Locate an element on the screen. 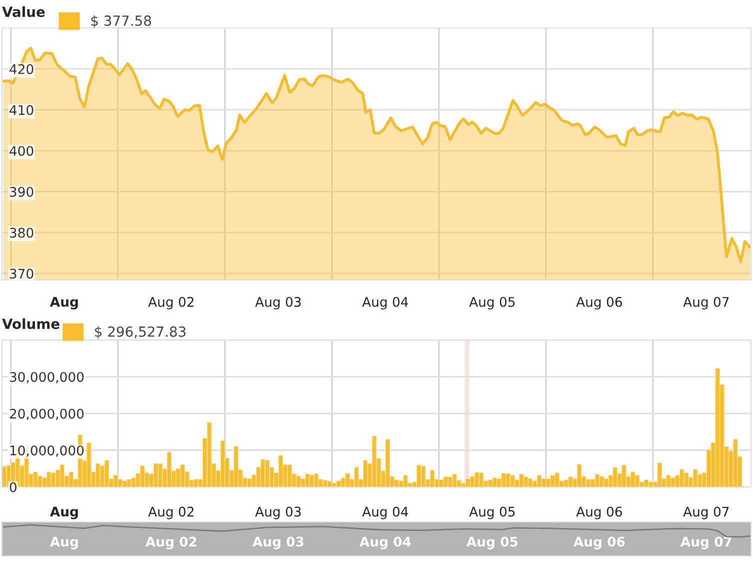 The height and width of the screenshot is (562, 753). y-tick-label: 390 is located at coordinates (22, 191).